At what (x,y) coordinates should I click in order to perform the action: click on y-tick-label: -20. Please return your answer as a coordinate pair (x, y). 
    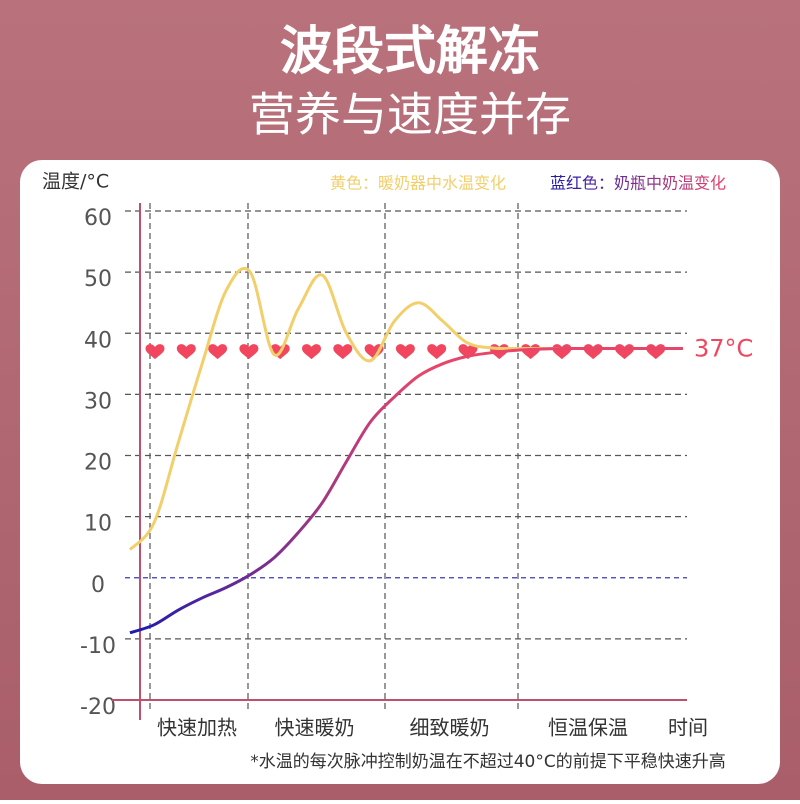
    Looking at the image, I should click on (98, 707).